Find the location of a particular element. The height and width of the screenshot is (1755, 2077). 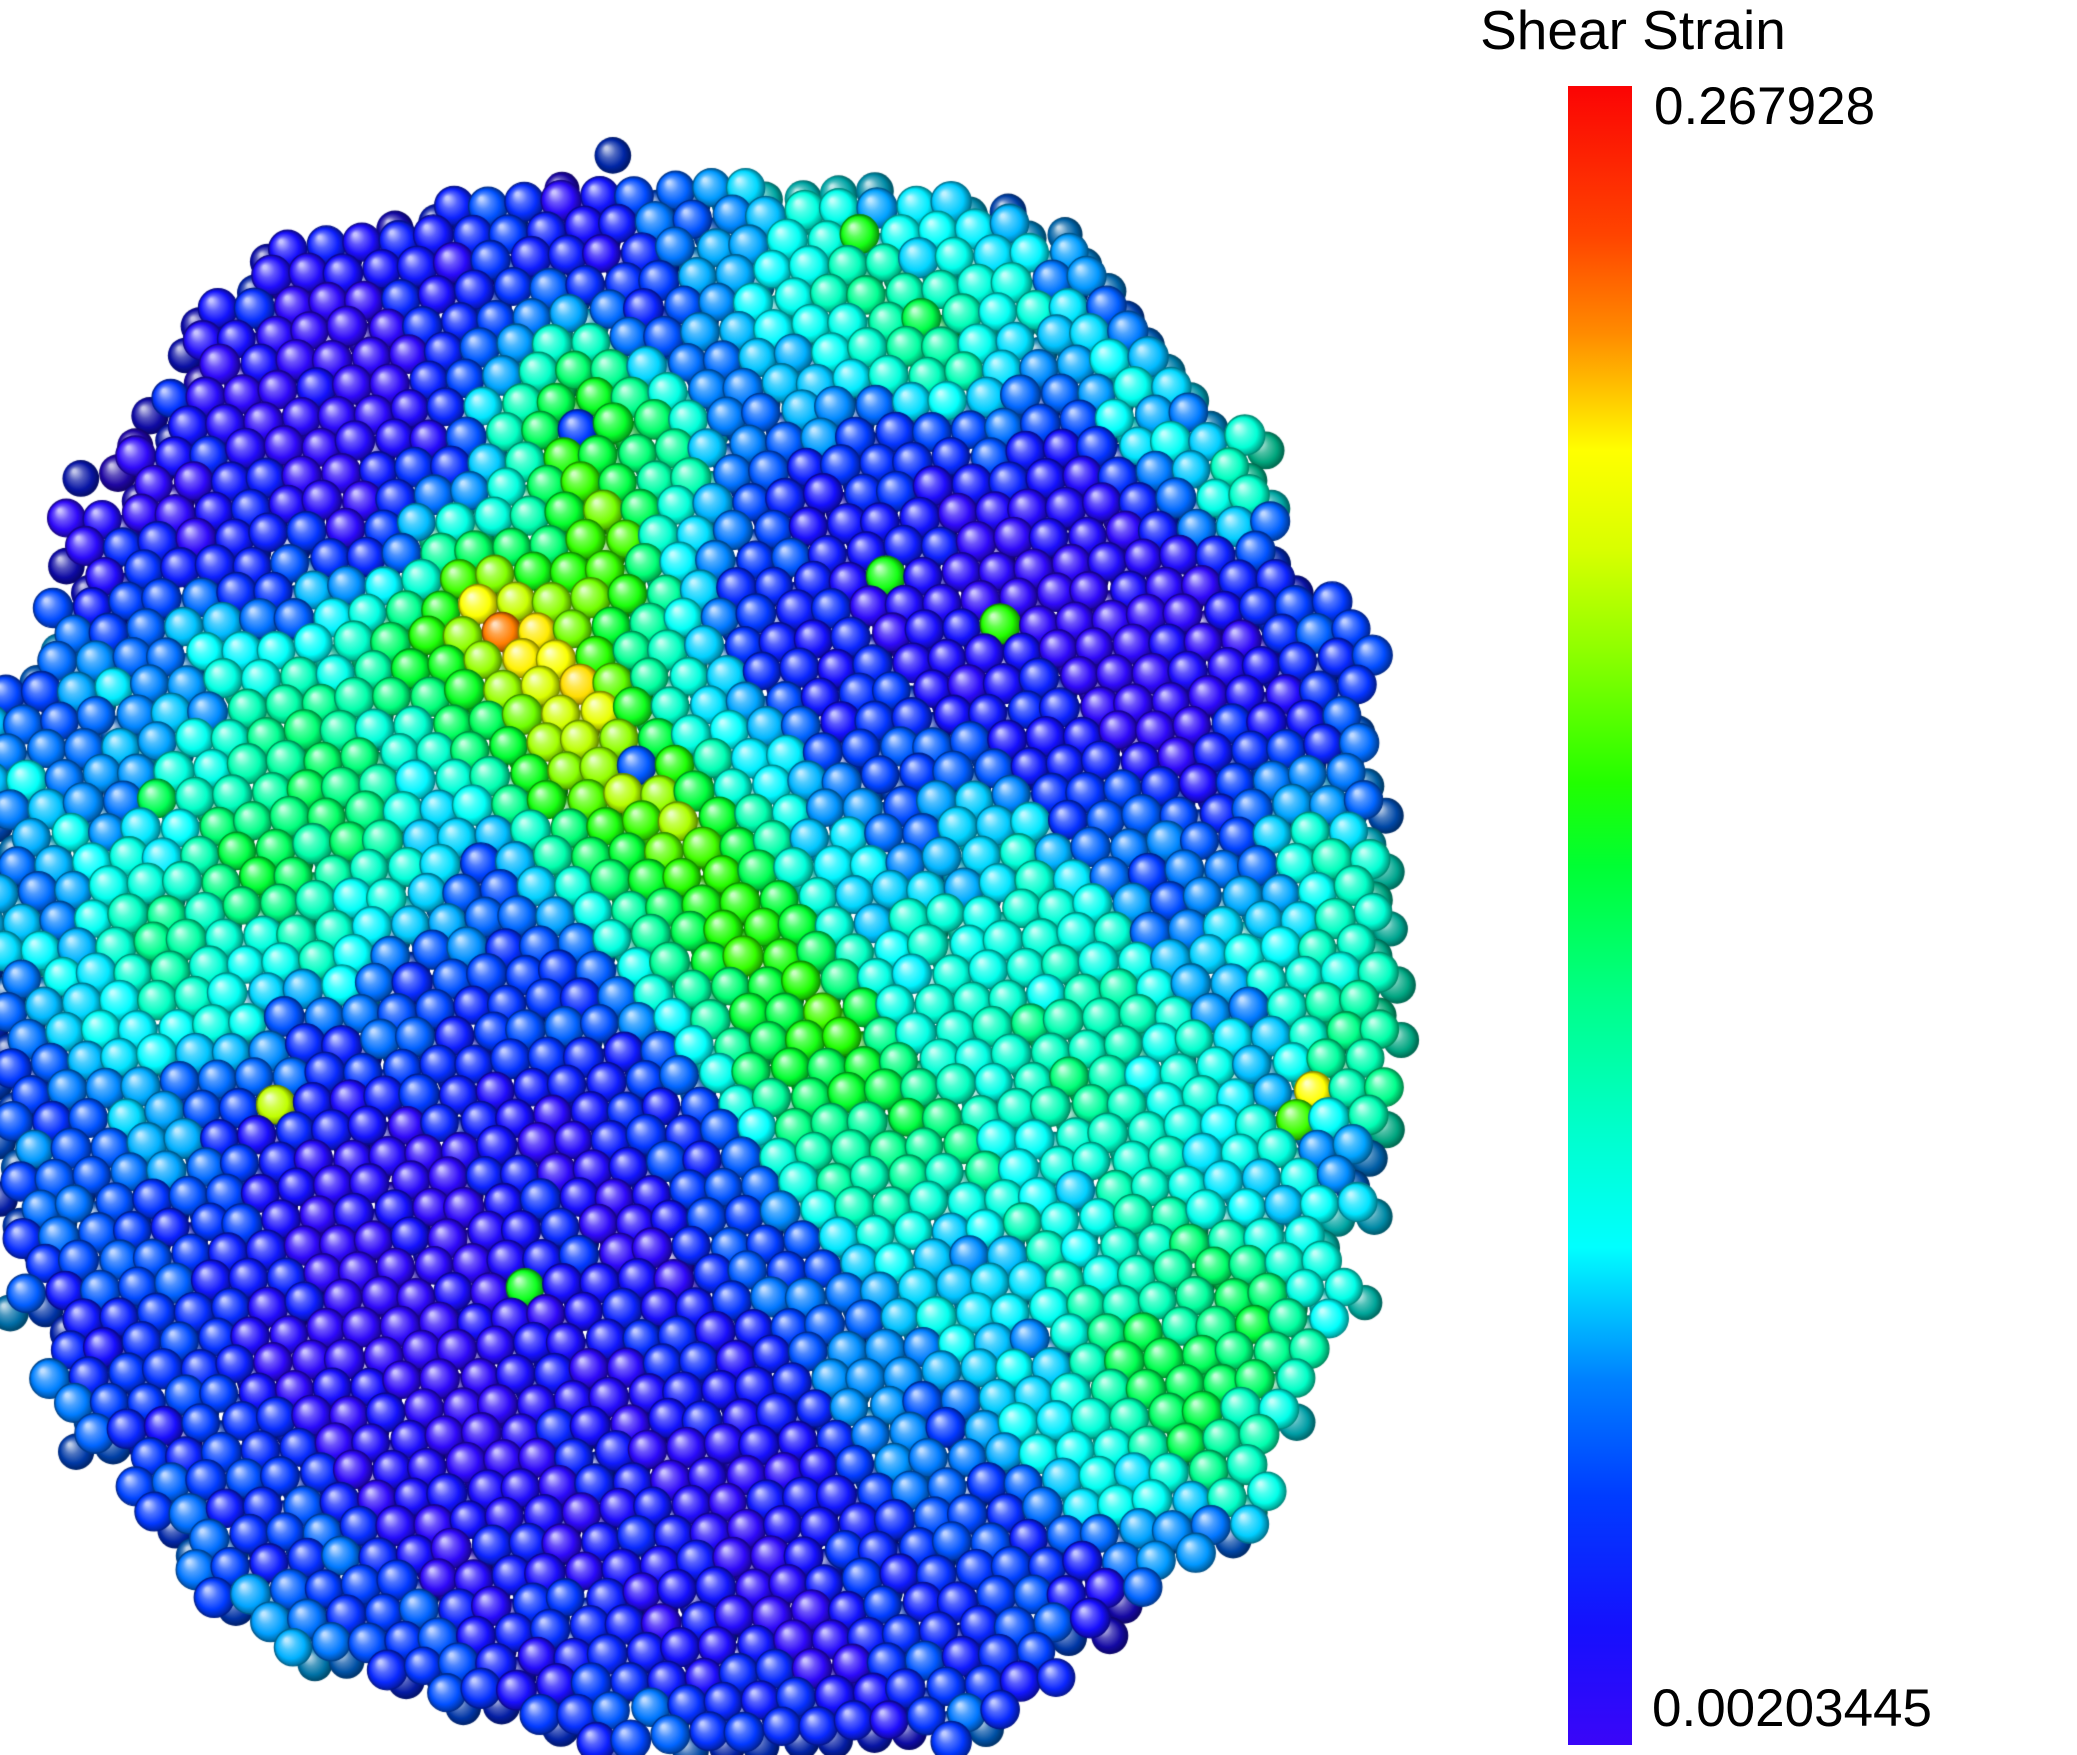

colorbar is located at coordinates (1600, 915).